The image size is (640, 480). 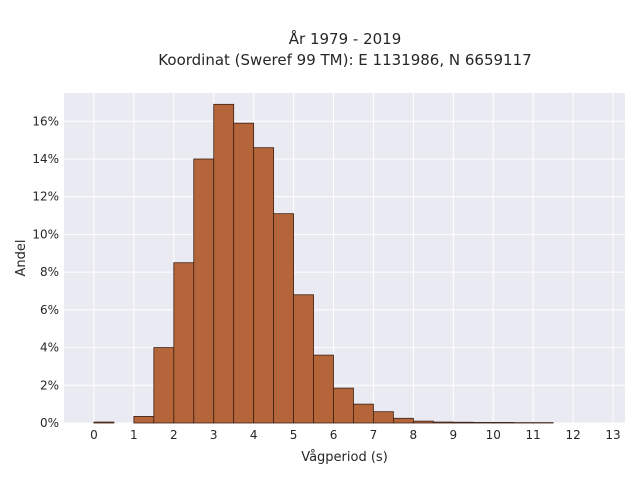 What do you see at coordinates (49, 272) in the screenshot?
I see `y-tick-label: 8%` at bounding box center [49, 272].